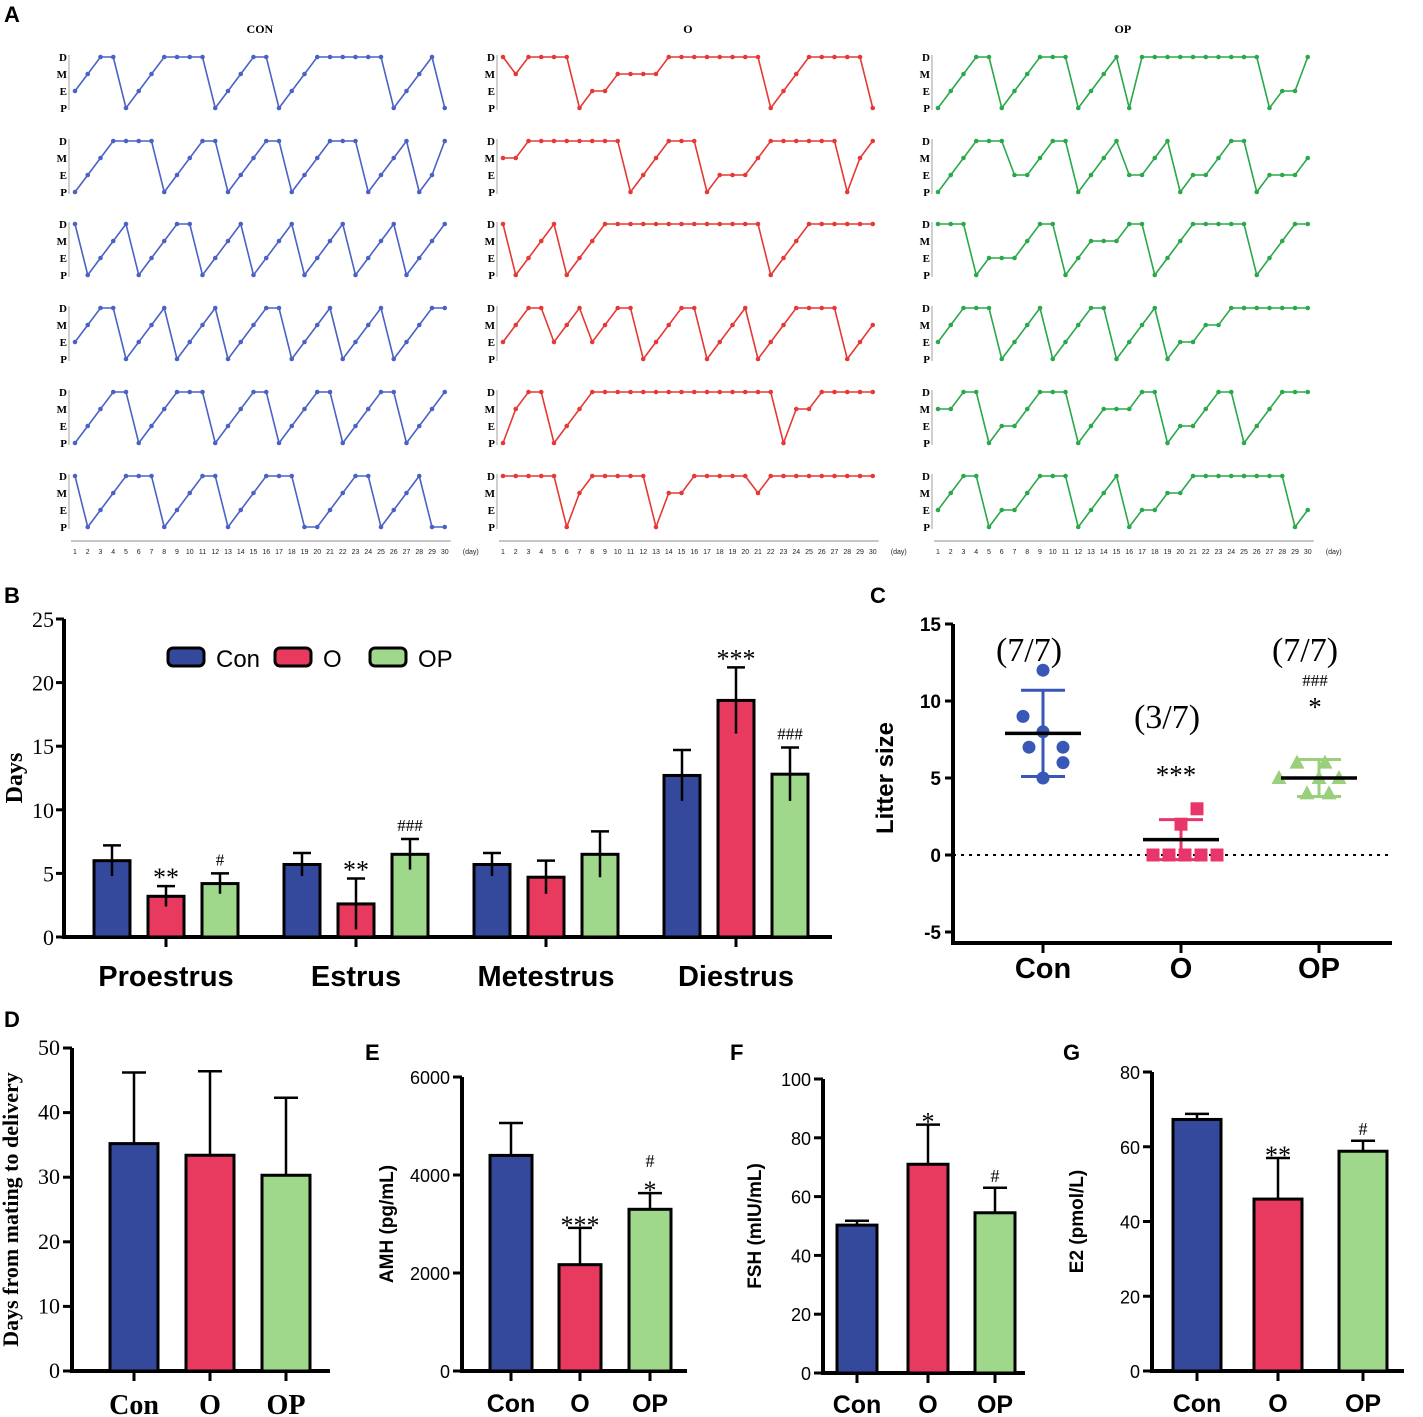 The width and height of the screenshot is (1423, 1417). I want to click on panel-c-significance: *, so click(1315, 707).